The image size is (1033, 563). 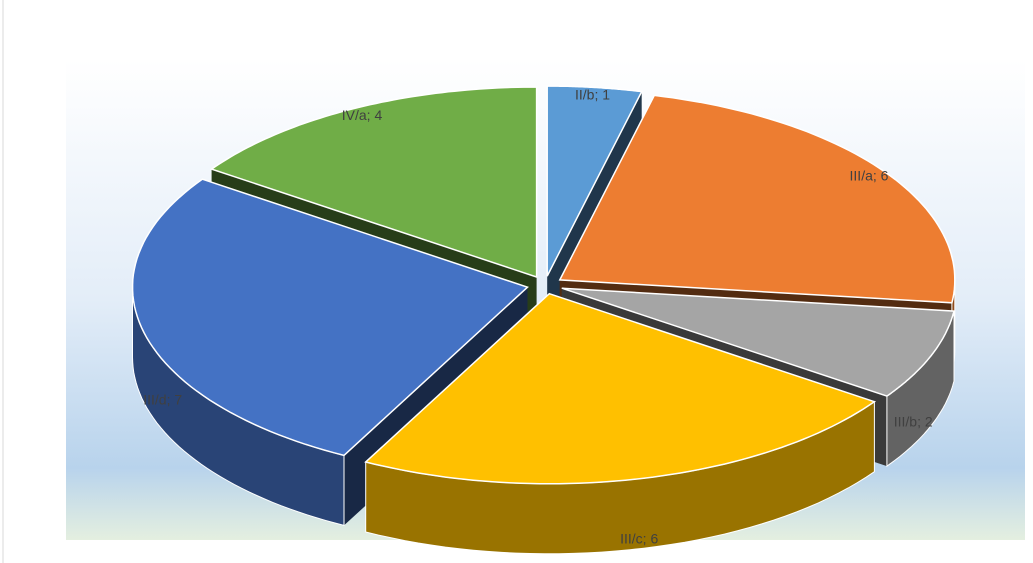 What do you see at coordinates (362, 115) in the screenshot?
I see `data-label: IV/a; 4` at bounding box center [362, 115].